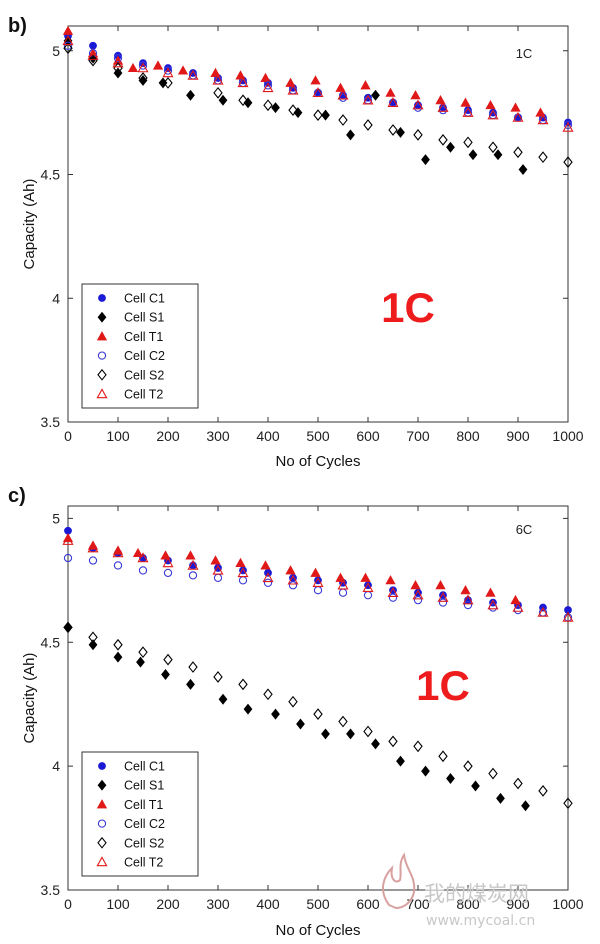 Image resolution: width=600 pixels, height=944 pixels. Describe the element at coordinates (118, 436) in the screenshot. I see `x-tick-label: 100` at that location.